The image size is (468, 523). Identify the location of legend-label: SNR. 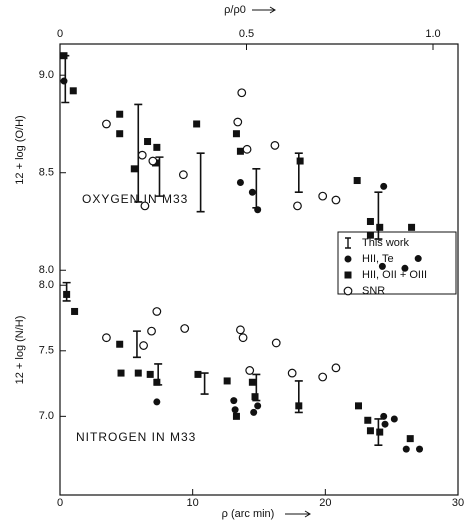
(373, 291).